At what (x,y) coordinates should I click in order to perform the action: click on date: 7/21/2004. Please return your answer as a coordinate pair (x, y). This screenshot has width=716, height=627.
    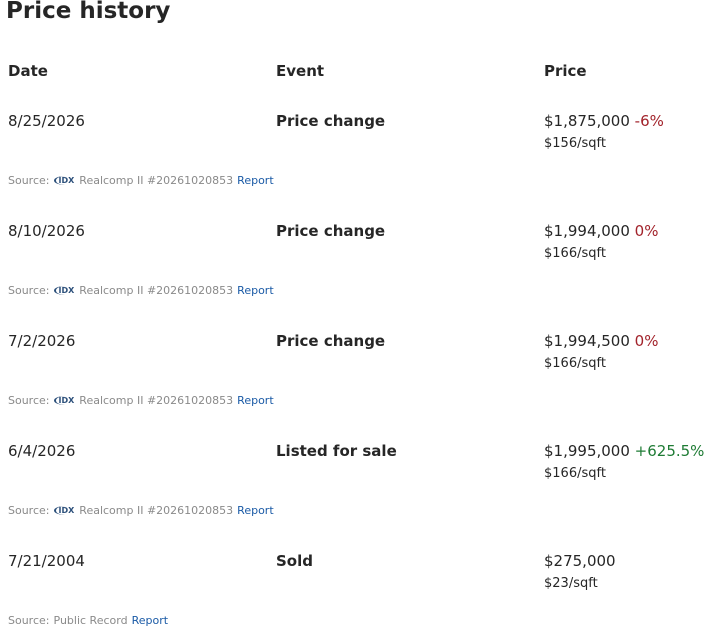
    Looking at the image, I should click on (46, 561).